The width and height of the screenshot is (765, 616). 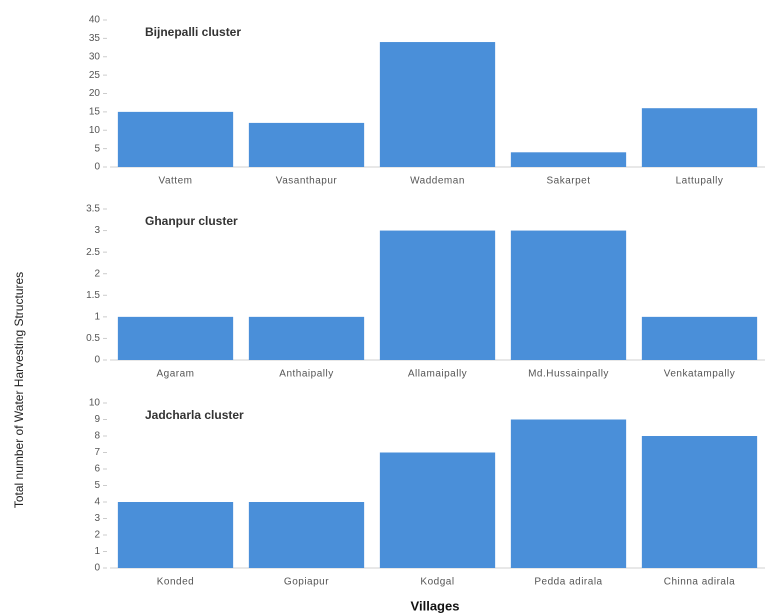 What do you see at coordinates (97, 452) in the screenshot?
I see `y-tick-label: 7` at bounding box center [97, 452].